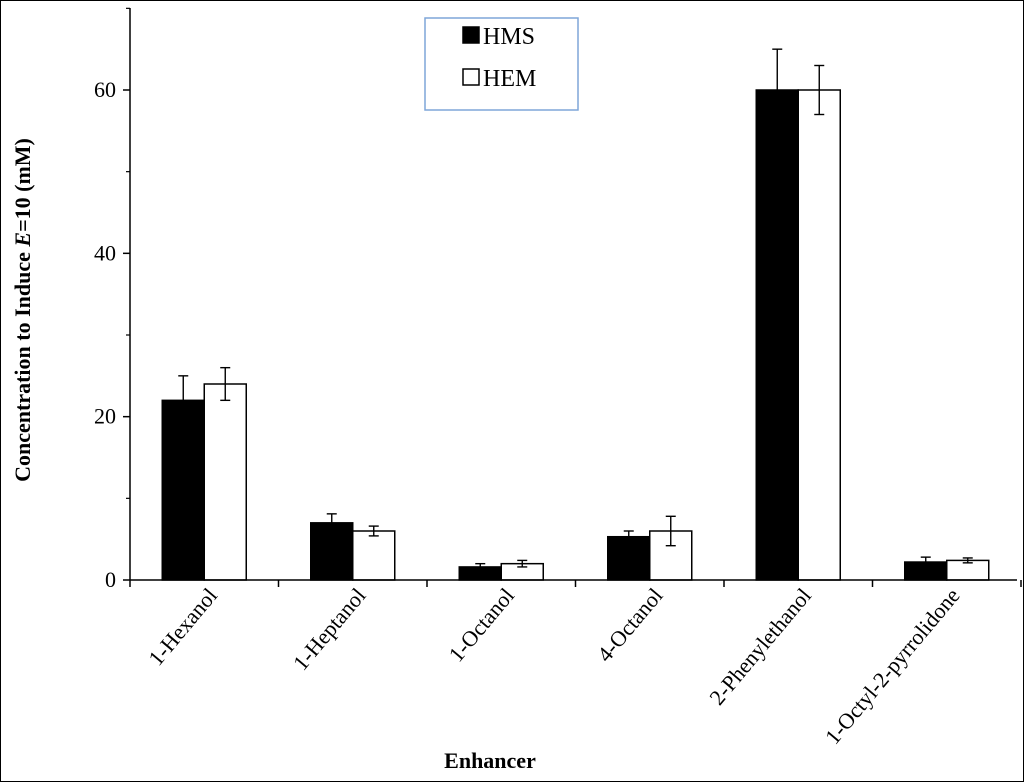 The height and width of the screenshot is (782, 1024). I want to click on y-tick-label: 0, so click(110, 579).